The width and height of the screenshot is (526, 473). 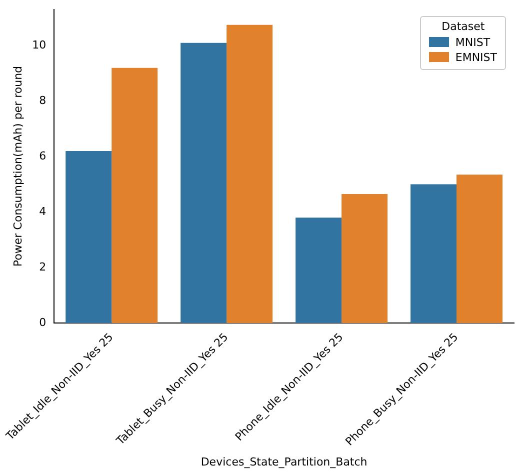 What do you see at coordinates (42, 155) in the screenshot?
I see `y-tick-label: 6` at bounding box center [42, 155].